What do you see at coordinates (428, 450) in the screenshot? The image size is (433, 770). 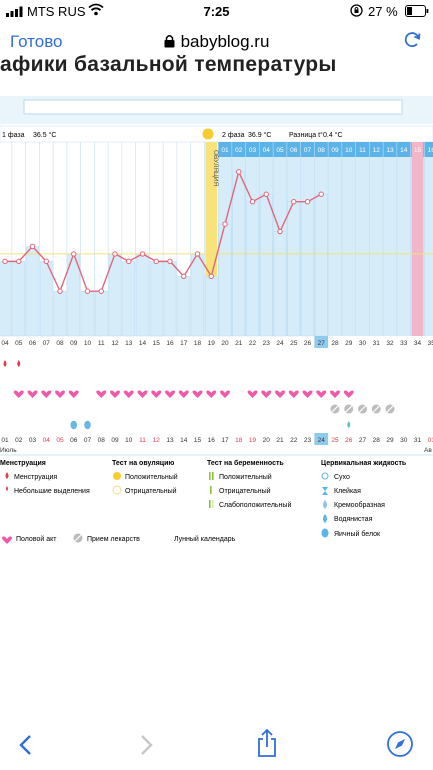 I see `next-month-label: Ав` at bounding box center [428, 450].